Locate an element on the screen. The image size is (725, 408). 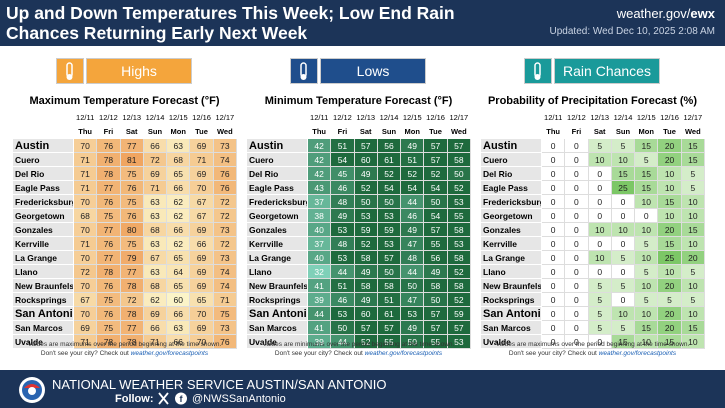
value-cell: 41 is located at coordinates (319, 285).